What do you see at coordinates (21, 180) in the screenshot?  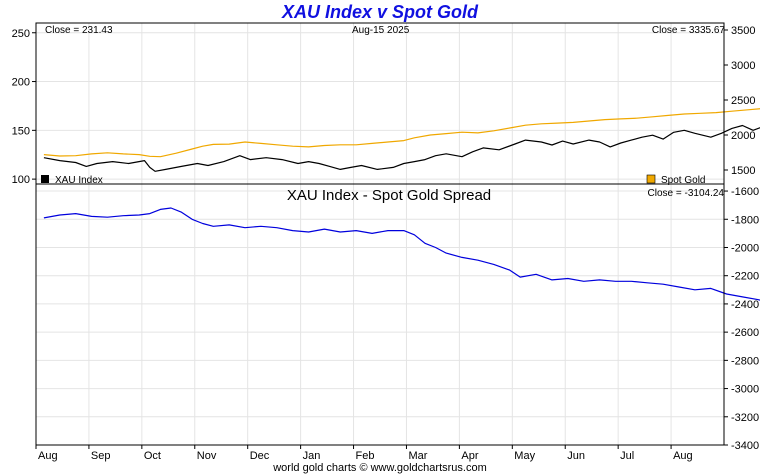 I see `left-y-tick-label: 100` at bounding box center [21, 180].